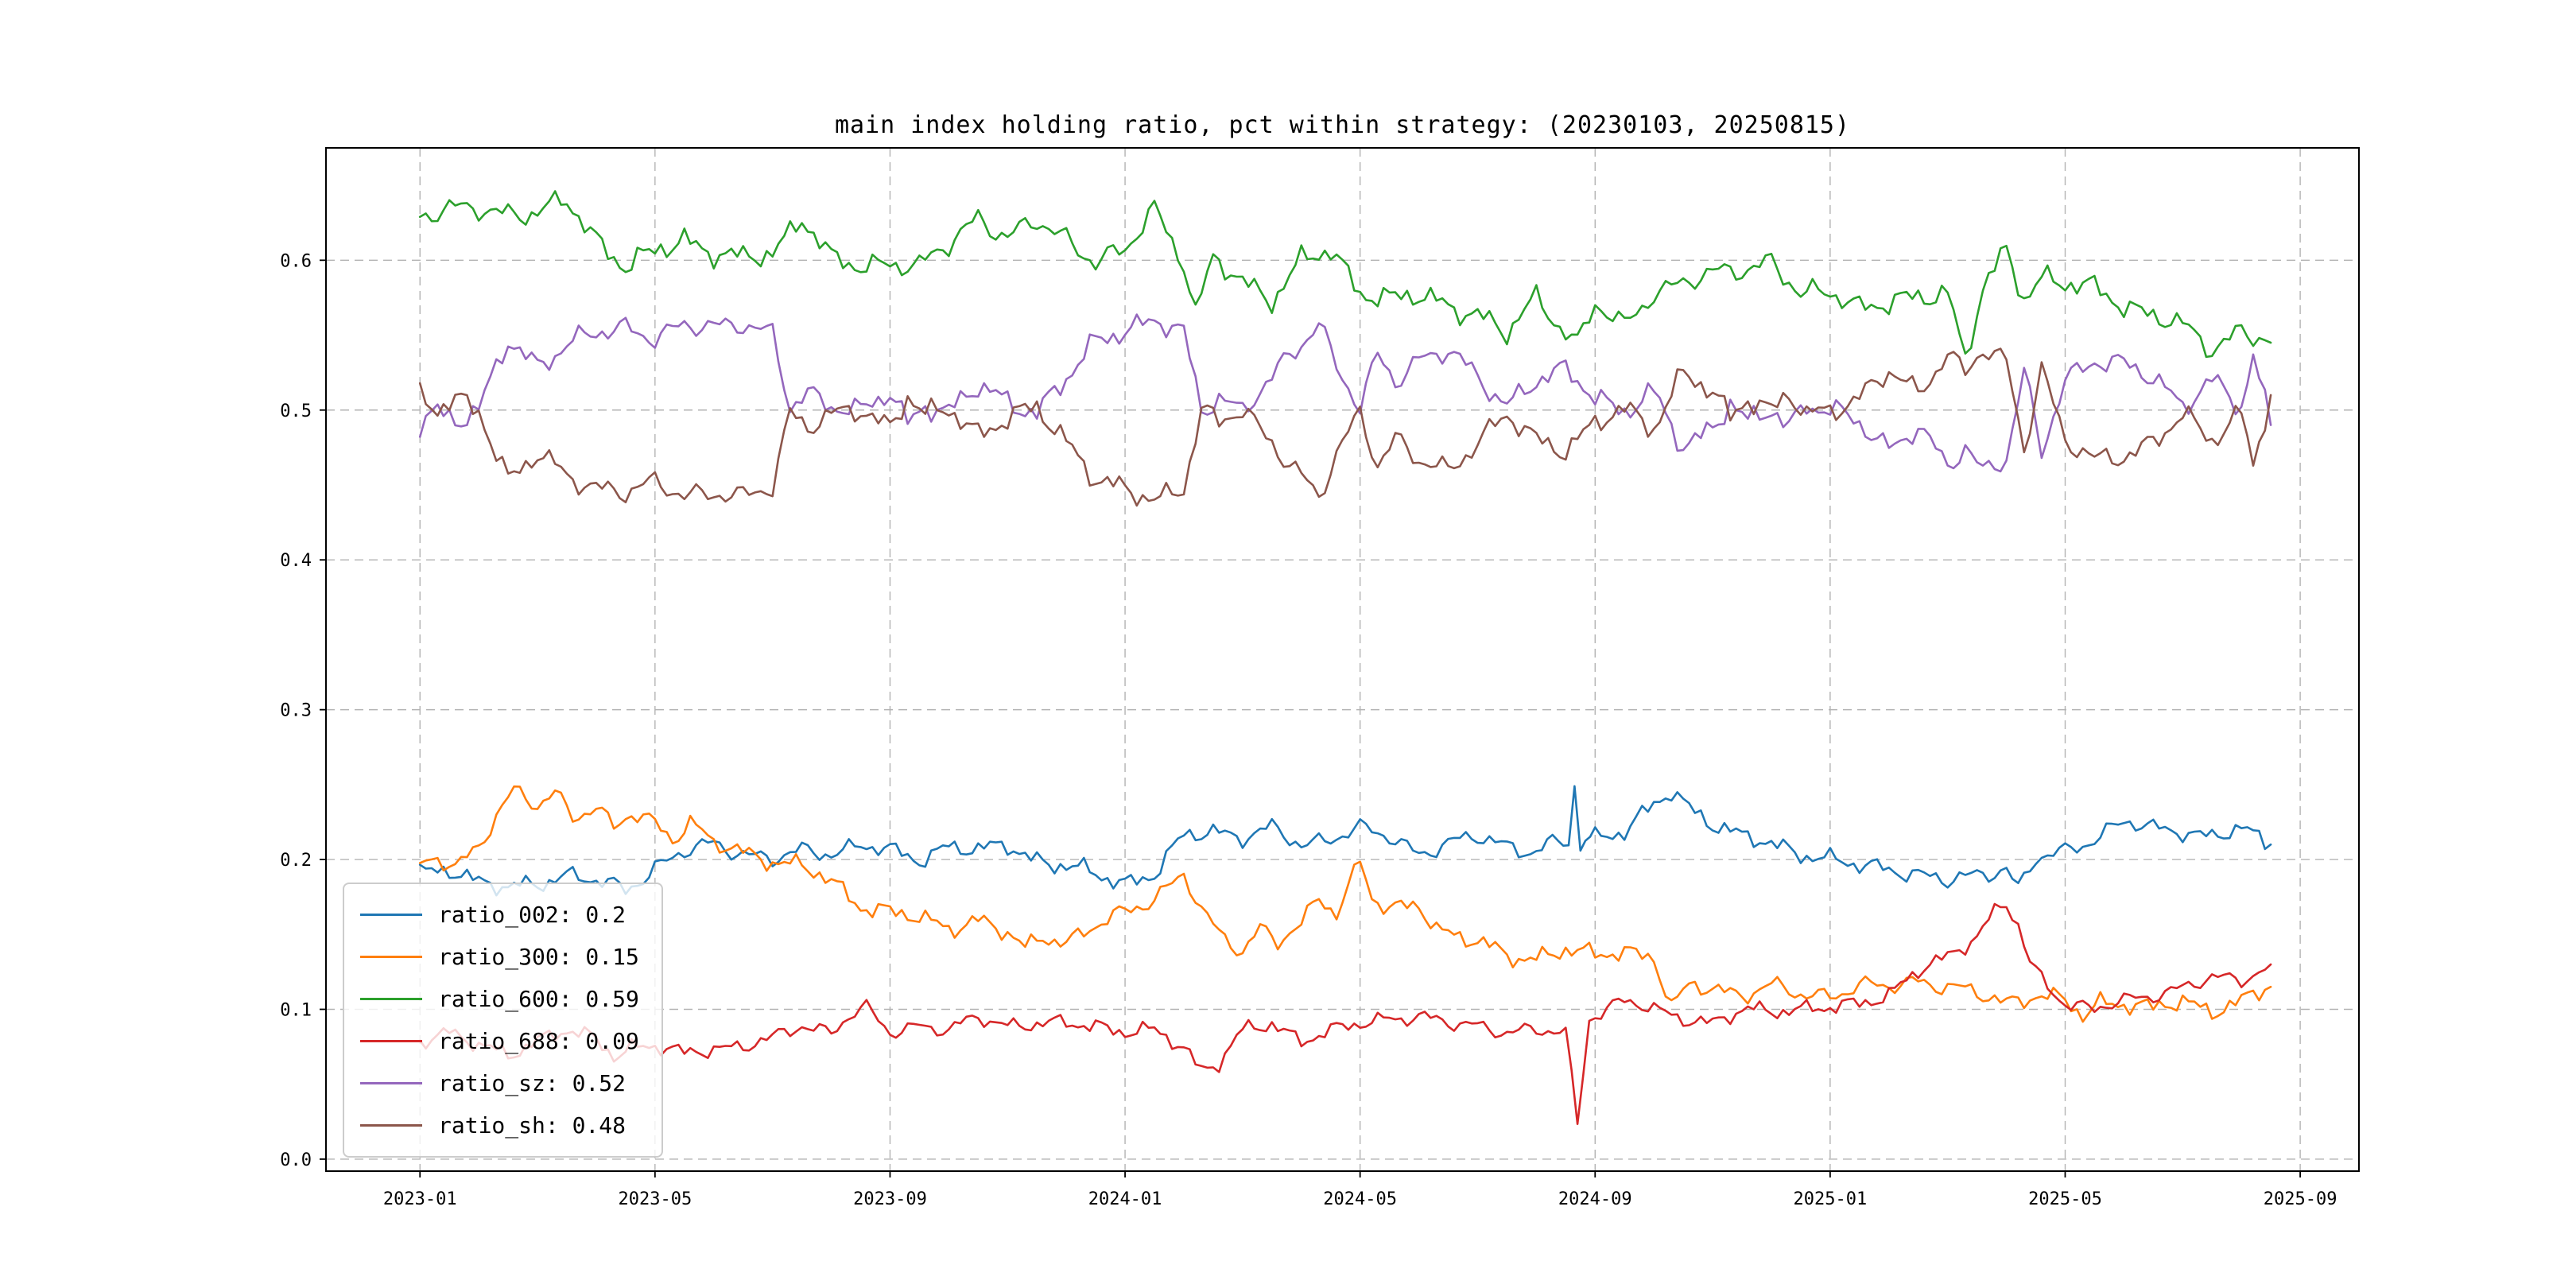 Image resolution: width=2576 pixels, height=1288 pixels. I want to click on legend-label: ratio_688: 0.09, so click(539, 1041).